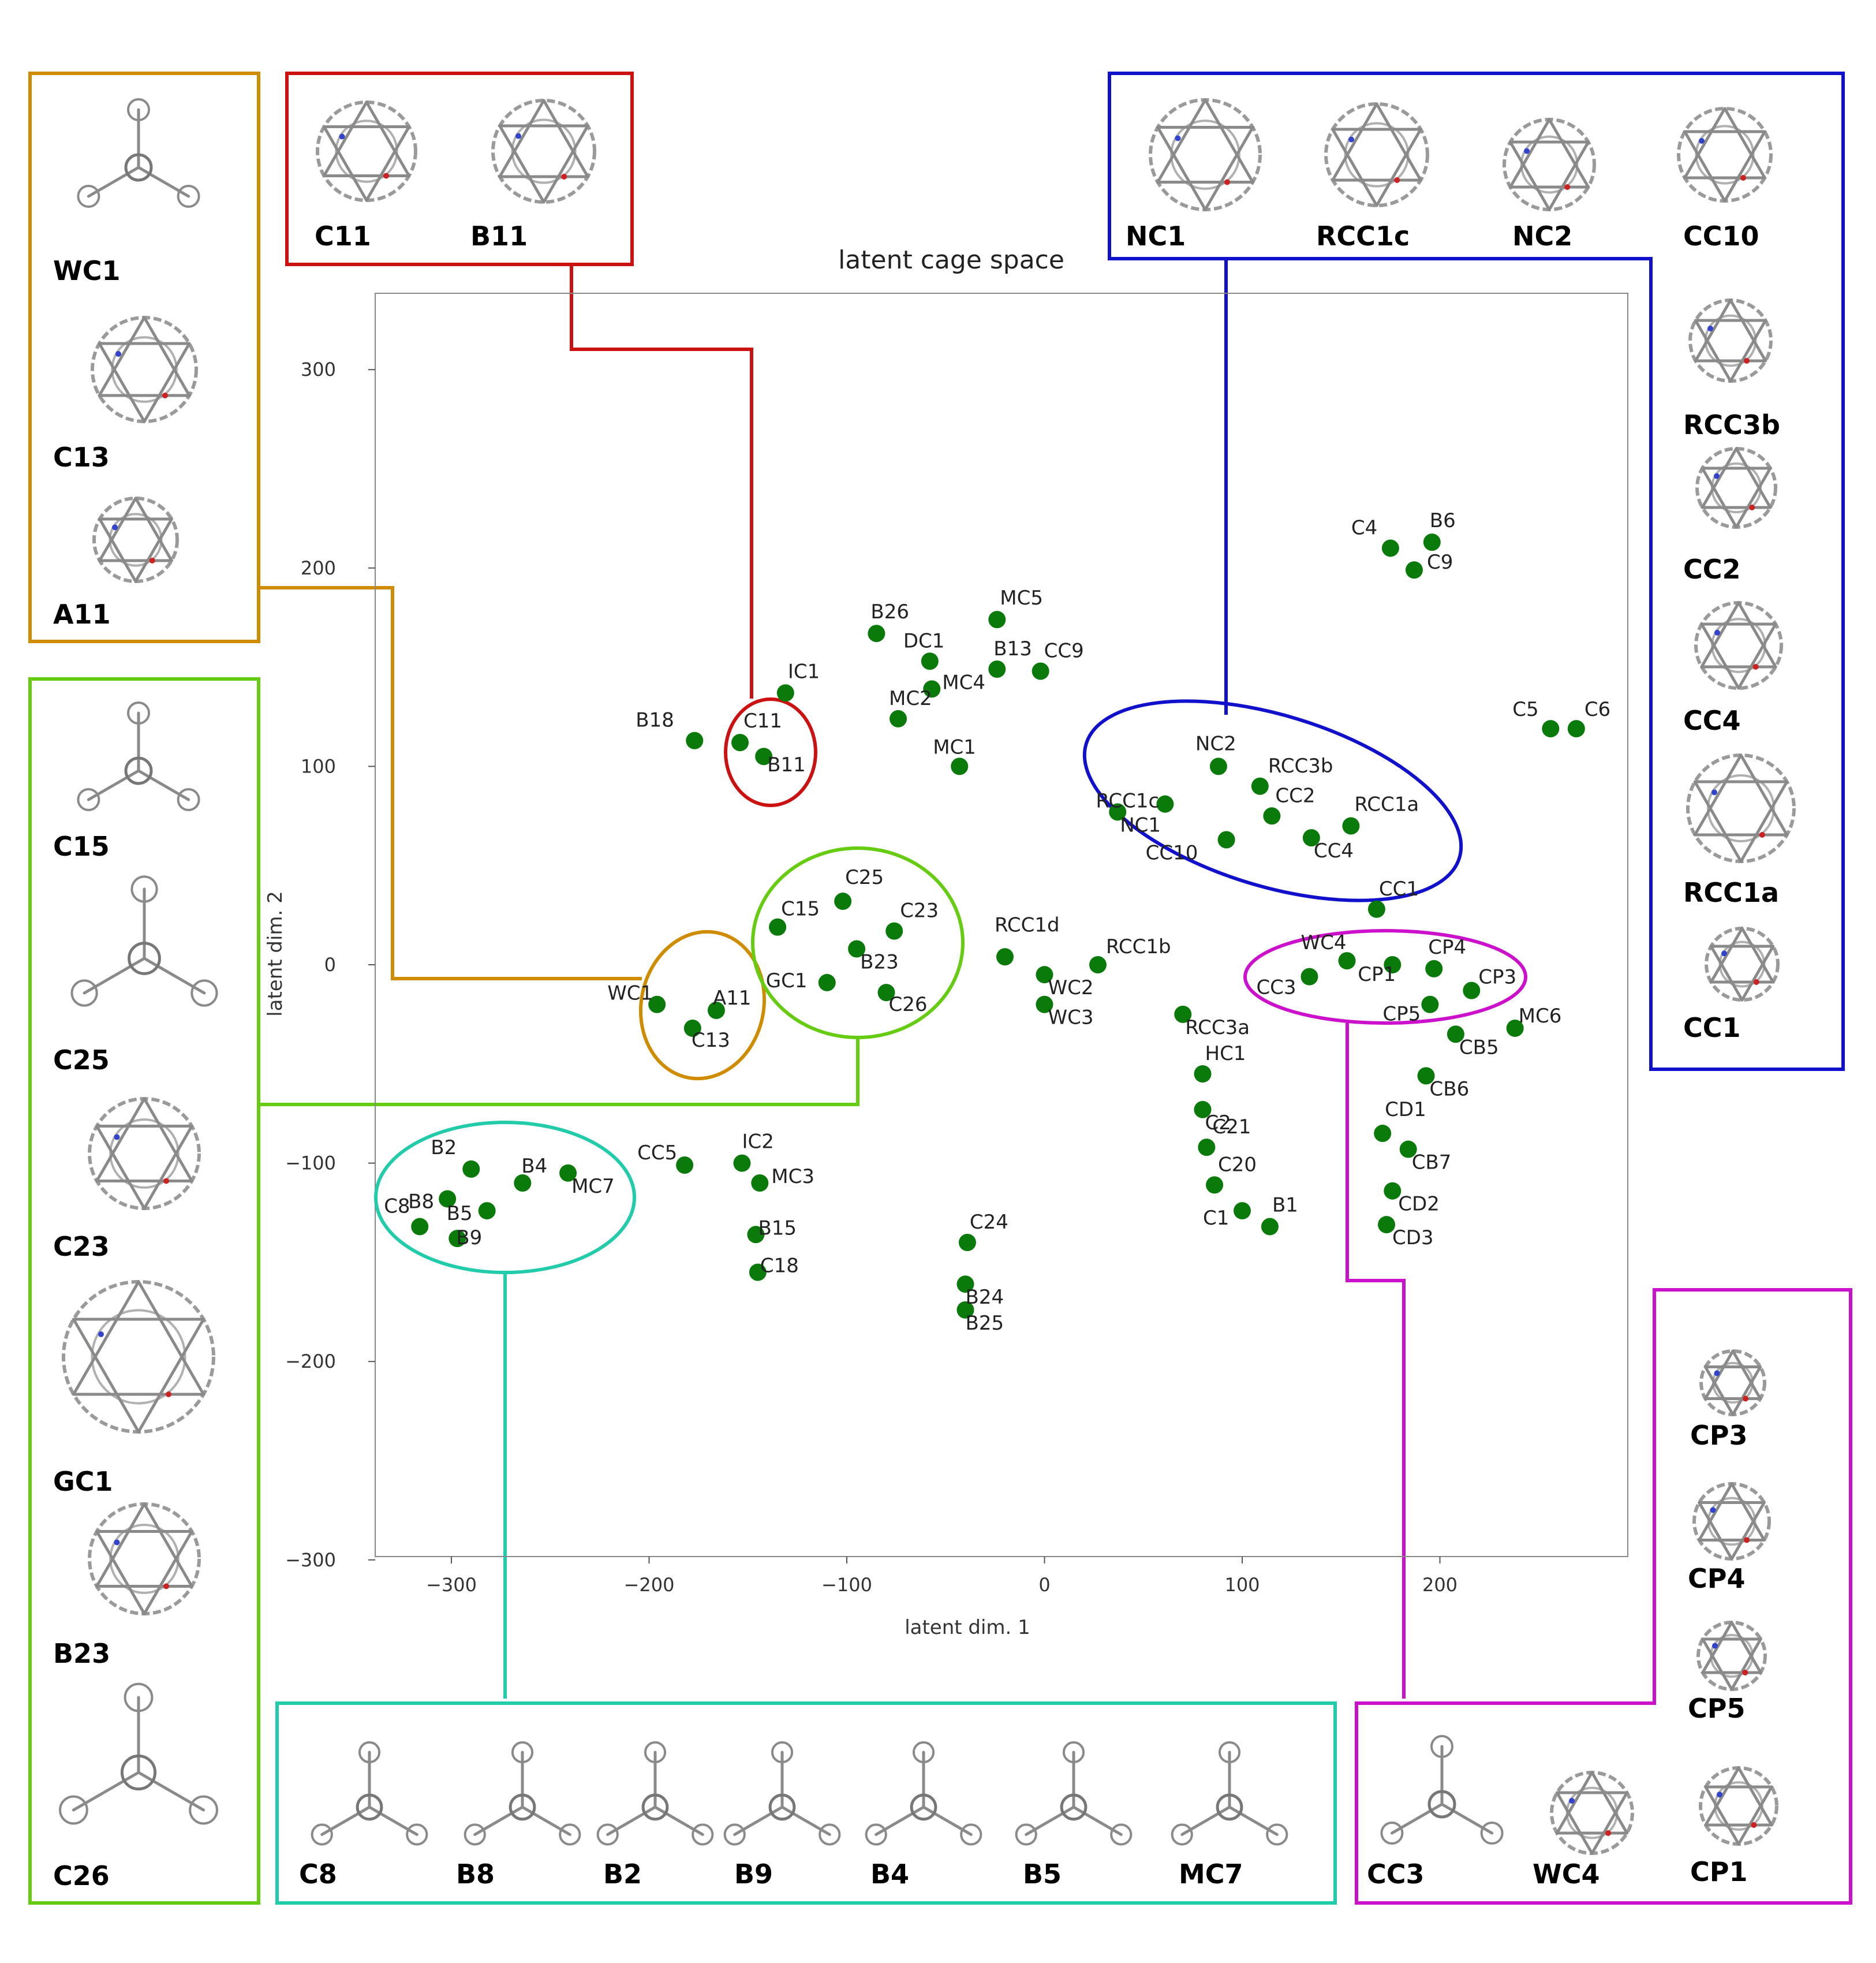 The height and width of the screenshot is (1963, 1876). Describe the element at coordinates (460, 1213) in the screenshot. I see `point-label: B5` at that location.